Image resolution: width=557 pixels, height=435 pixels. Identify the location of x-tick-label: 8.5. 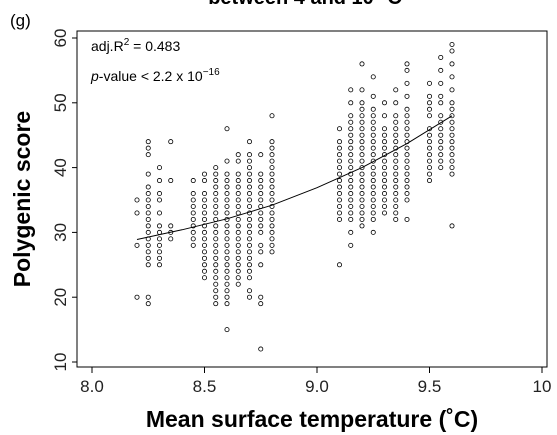
(205, 386).